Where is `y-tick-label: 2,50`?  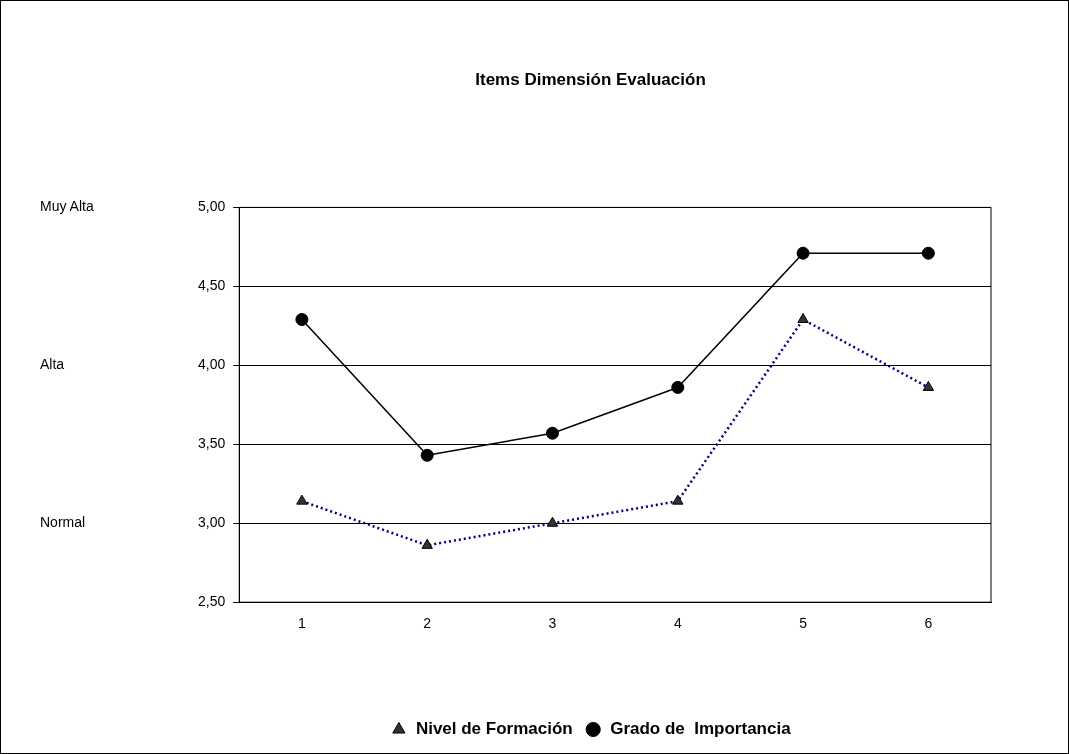
y-tick-label: 2,50 is located at coordinates (212, 601).